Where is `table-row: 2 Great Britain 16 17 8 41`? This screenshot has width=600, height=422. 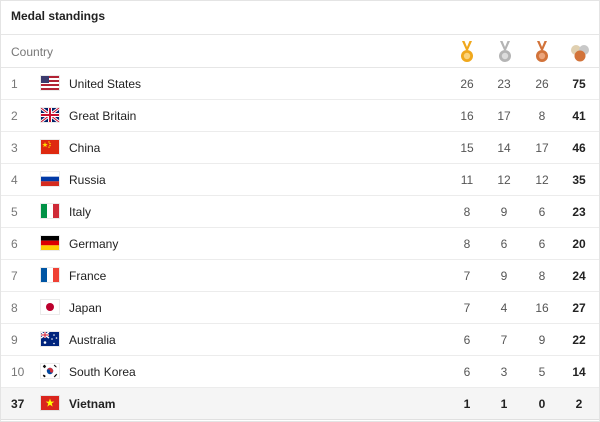
table-row: 2 Great Britain 16 17 8 41 is located at coordinates (300, 116).